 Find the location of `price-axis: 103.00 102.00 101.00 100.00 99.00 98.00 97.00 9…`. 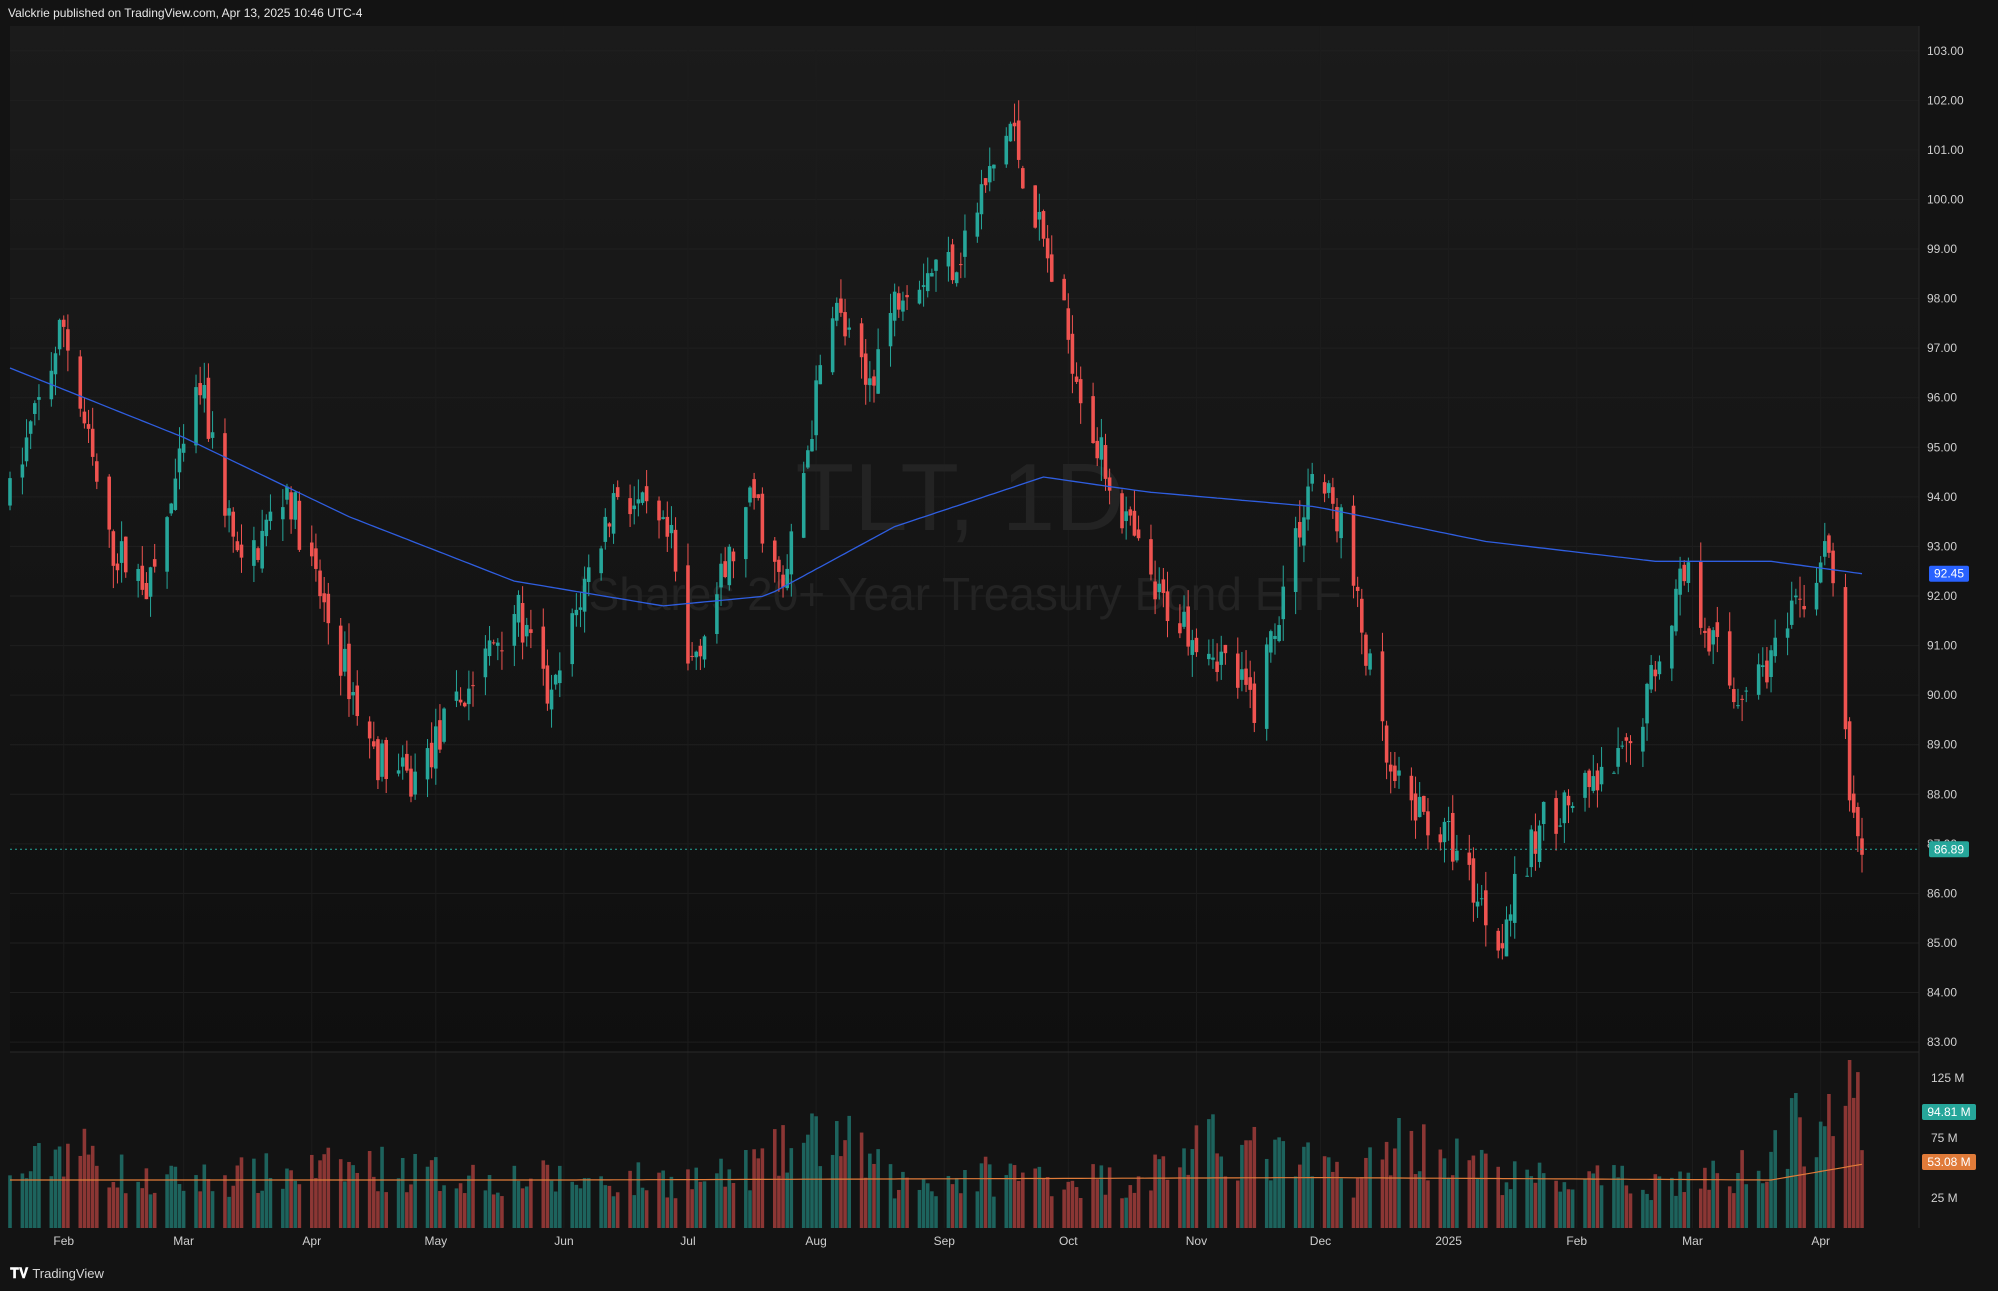

price-axis: 103.00 102.00 101.00 100.00 99.00 98.00 97.00 9… is located at coordinates (1945, 546).